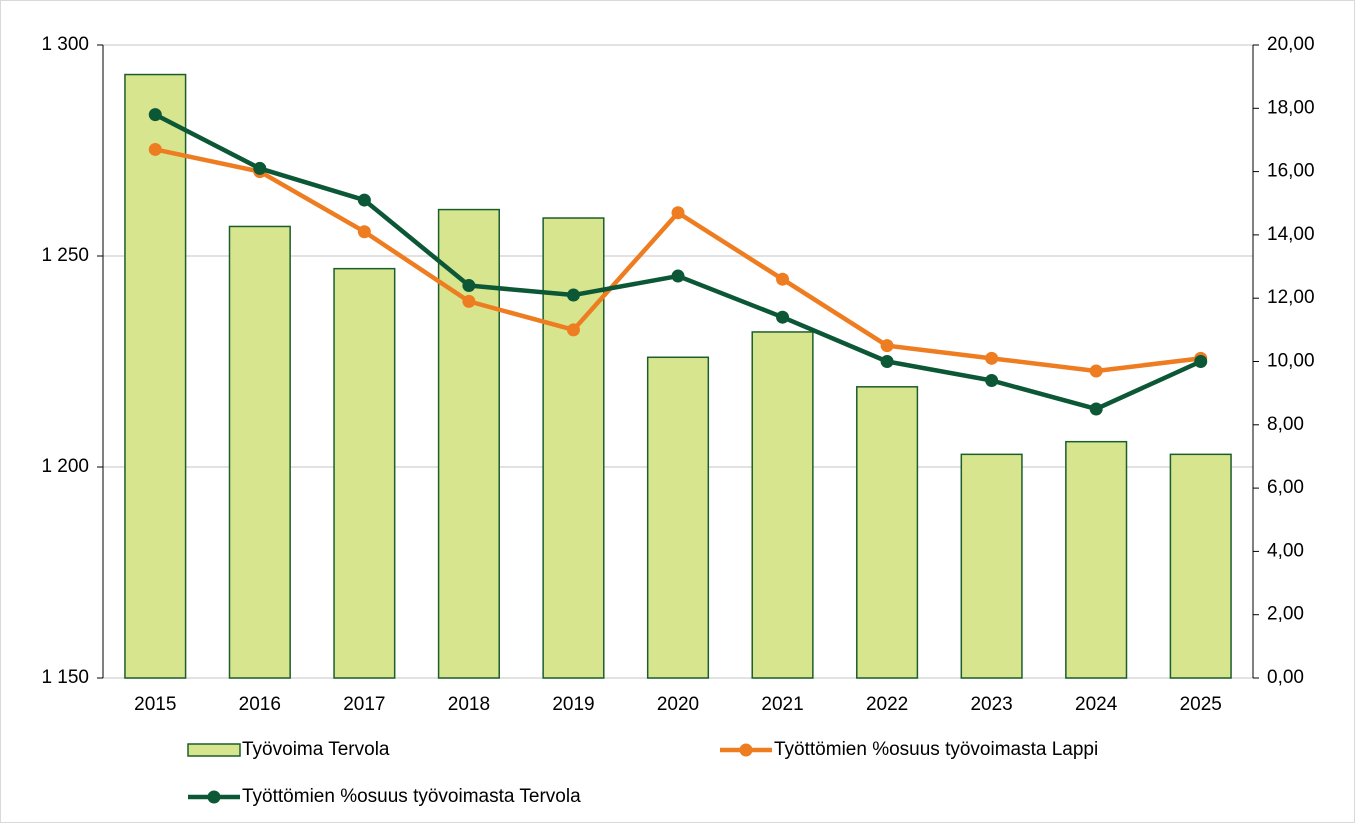 This screenshot has height=823, width=1355. I want to click on y2-tick-label: 12,00, so click(1291, 297).